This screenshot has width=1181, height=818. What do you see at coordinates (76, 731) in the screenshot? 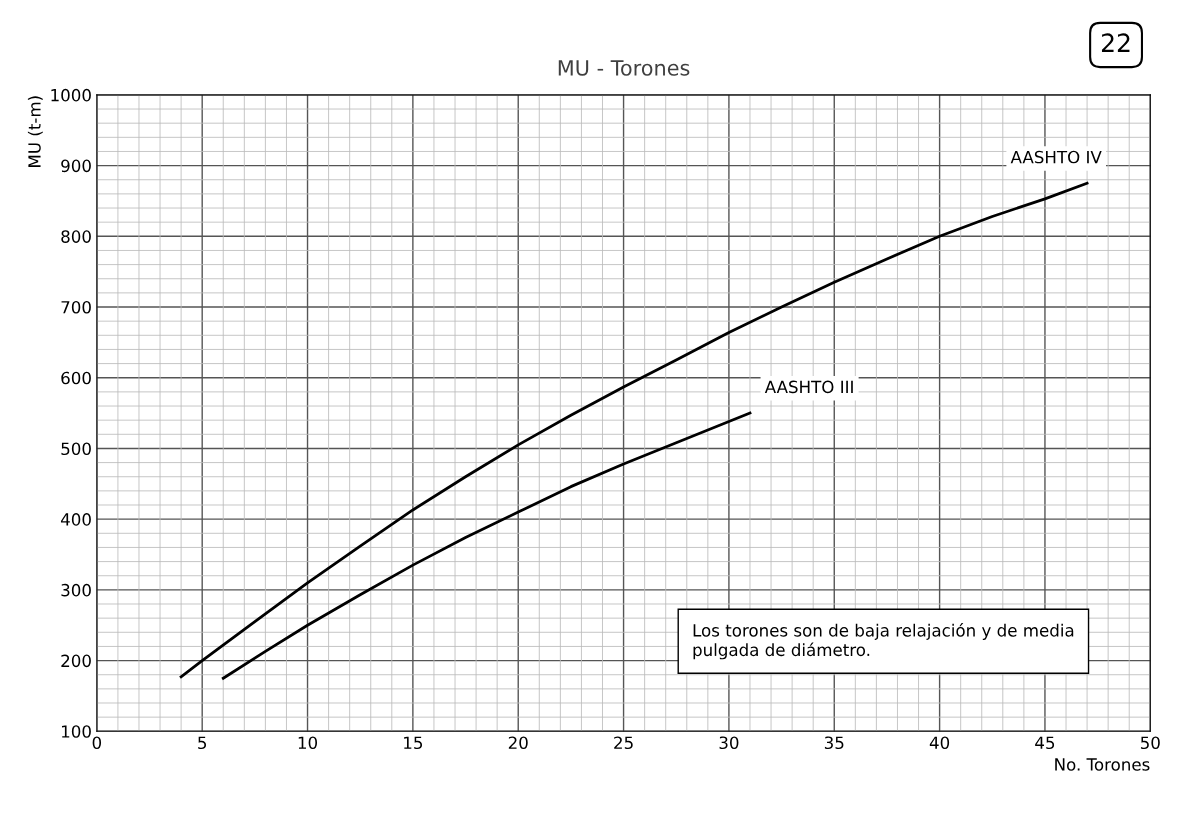
I see `y-tick-label: 100` at bounding box center [76, 731].